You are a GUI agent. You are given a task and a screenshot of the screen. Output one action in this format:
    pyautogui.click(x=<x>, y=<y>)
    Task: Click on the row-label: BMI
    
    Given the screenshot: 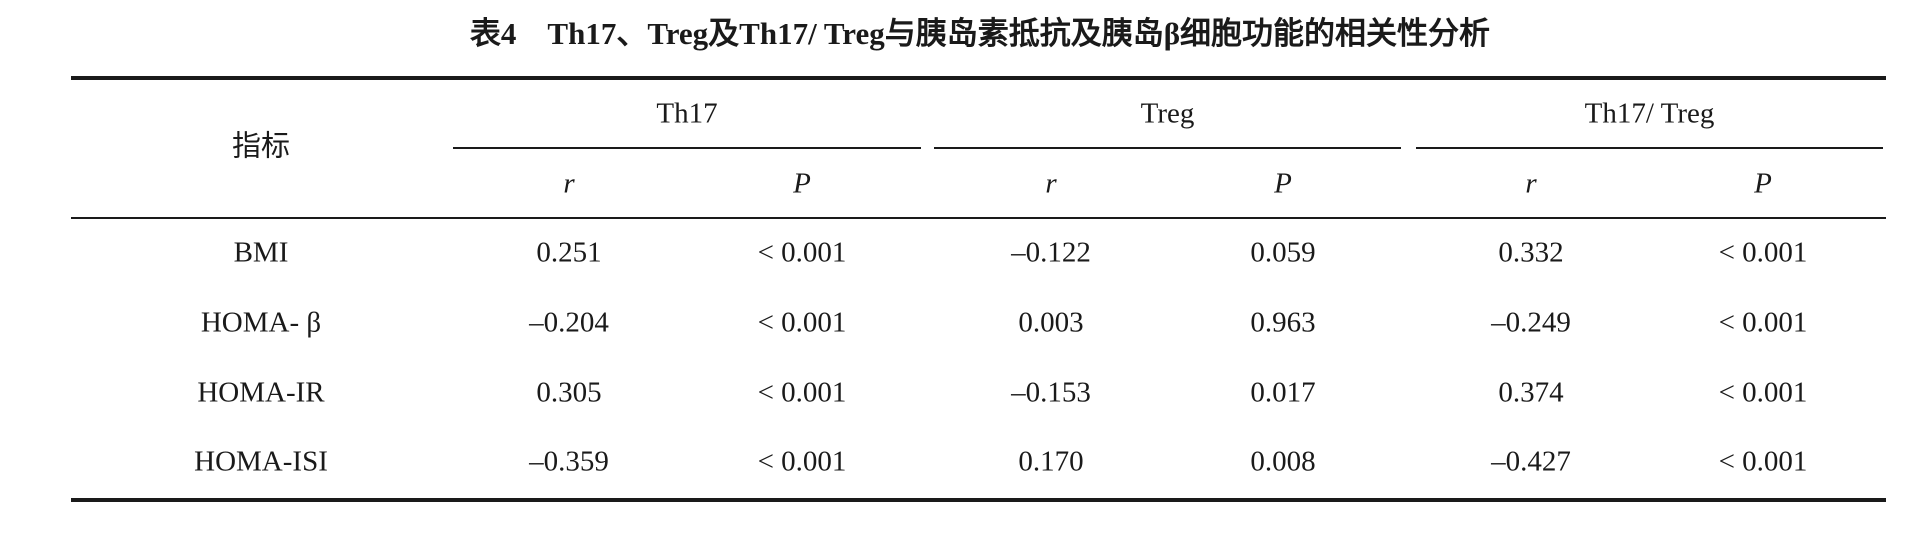 What is the action you would take?
    pyautogui.click(x=261, y=253)
    